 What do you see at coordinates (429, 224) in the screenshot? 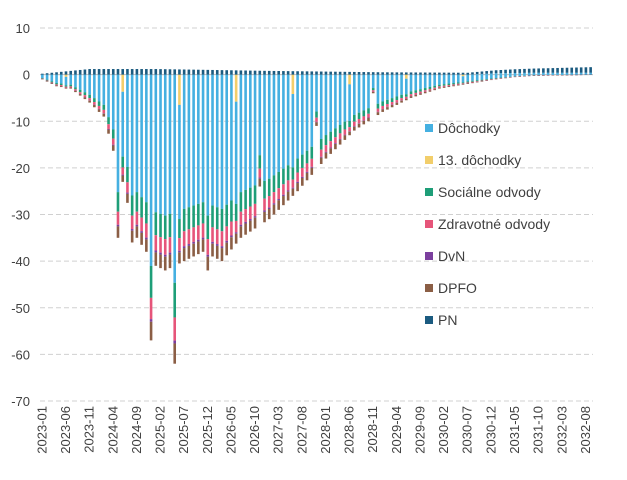
I see `legend-swatch` at bounding box center [429, 224].